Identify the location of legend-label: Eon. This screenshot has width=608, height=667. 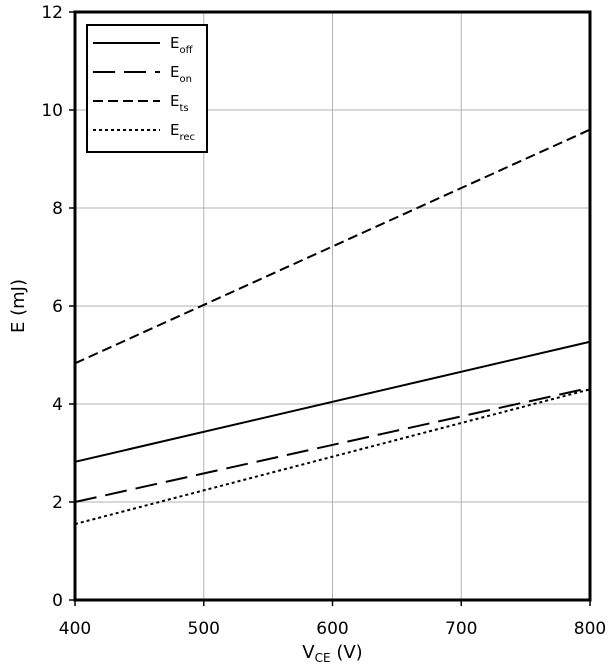
(181, 74).